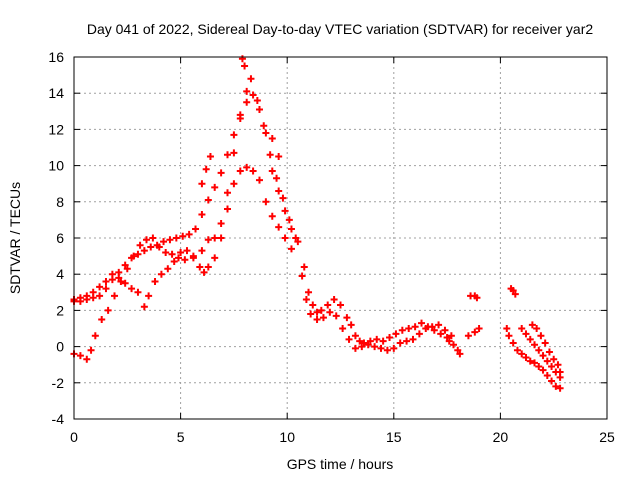 The image size is (640, 480). What do you see at coordinates (501, 437) in the screenshot?
I see `x-tick-label: 20` at bounding box center [501, 437].